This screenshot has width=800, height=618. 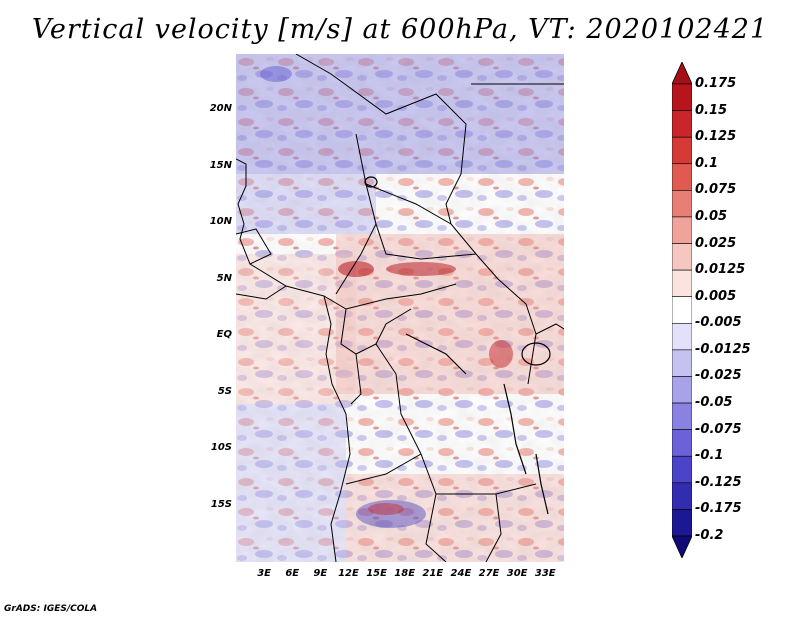 I want to click on colorbar-label: -0.1, so click(x=709, y=456).